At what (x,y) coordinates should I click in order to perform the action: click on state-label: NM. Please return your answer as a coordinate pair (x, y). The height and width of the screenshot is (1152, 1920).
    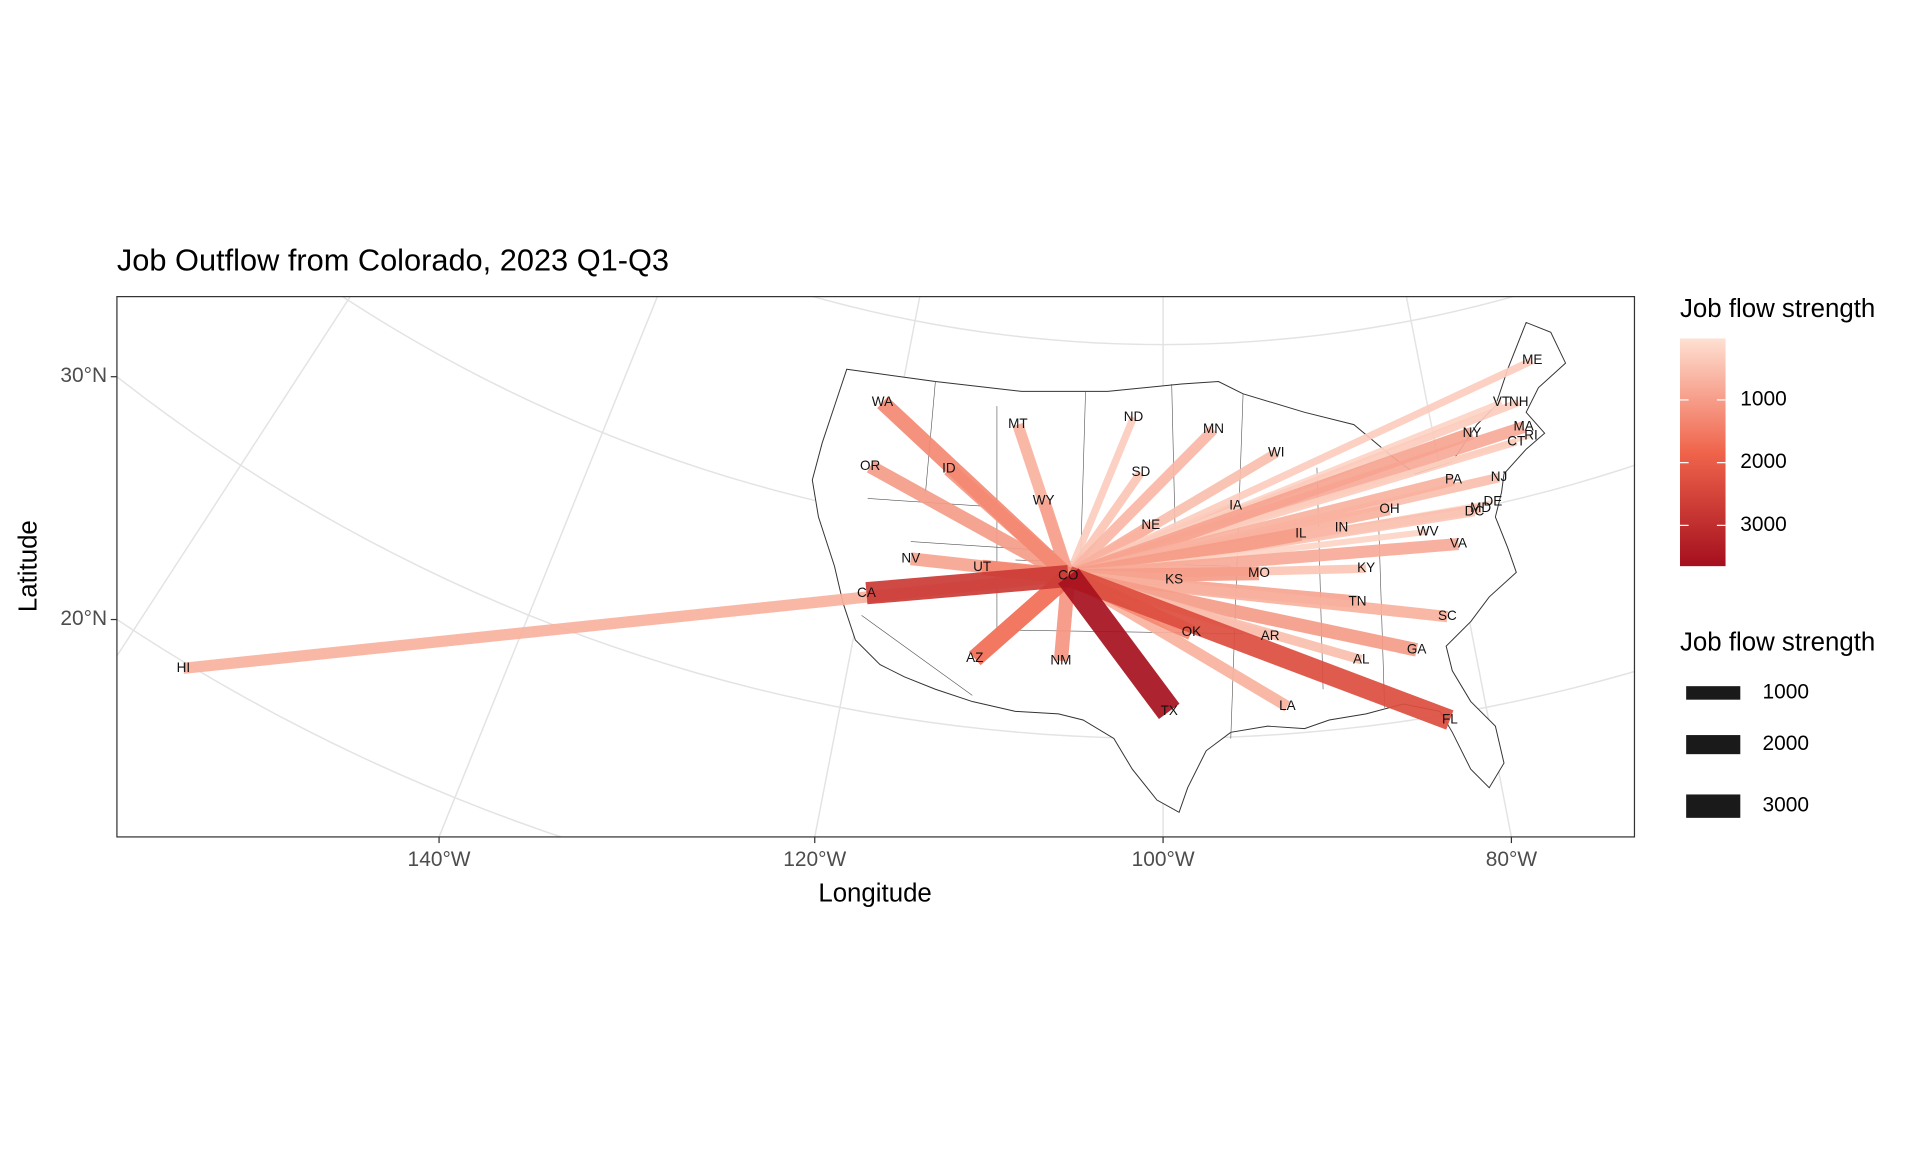
    Looking at the image, I should click on (1060, 660).